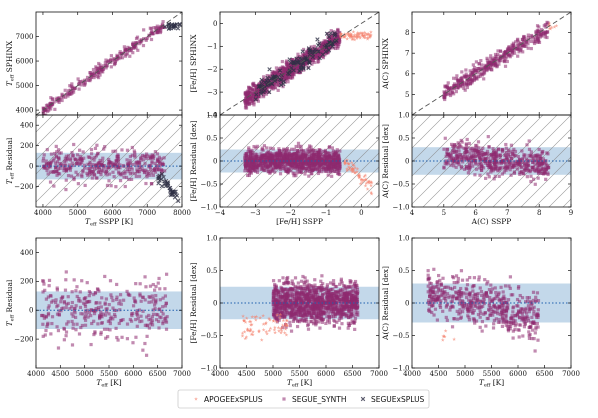  I want to click on panel-feh_compare: −4−3−2−10[Fe/H] SPHINX, so click(284, 65).